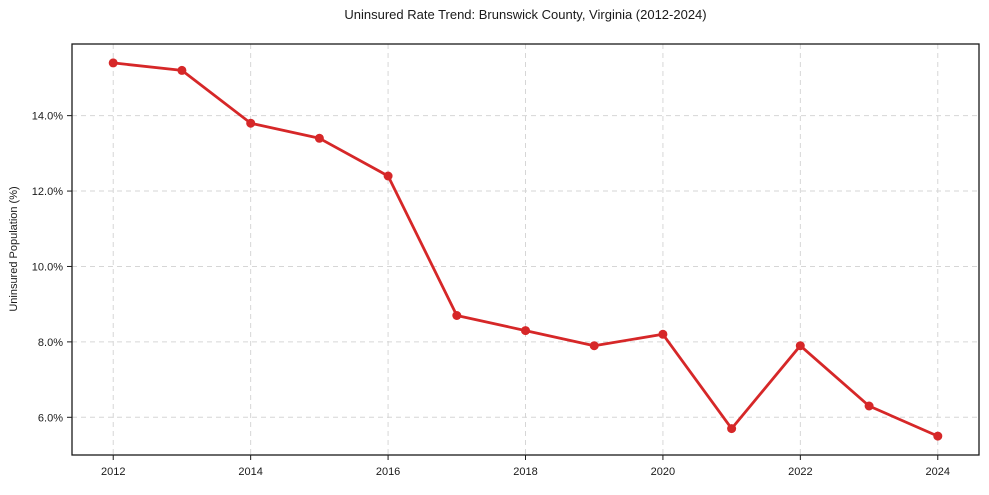  I want to click on data-point-2018, so click(525, 331).